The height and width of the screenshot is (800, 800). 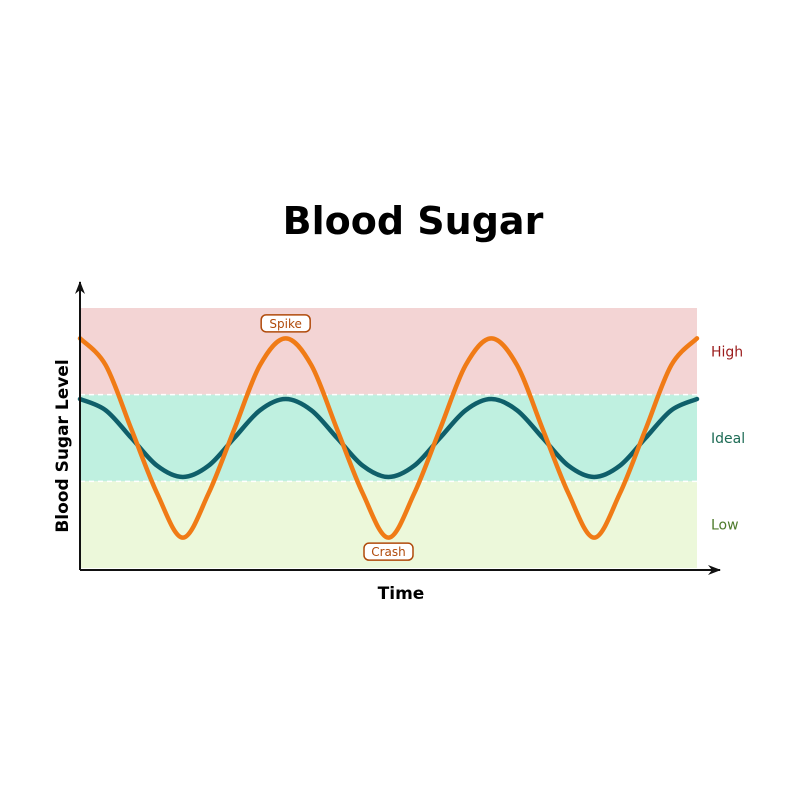 What do you see at coordinates (401, 594) in the screenshot?
I see `x-axis-label: Time` at bounding box center [401, 594].